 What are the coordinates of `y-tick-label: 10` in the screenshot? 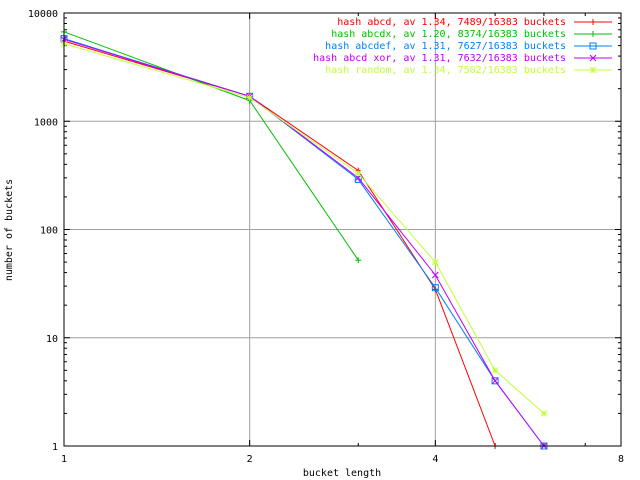 It's located at (52, 339).